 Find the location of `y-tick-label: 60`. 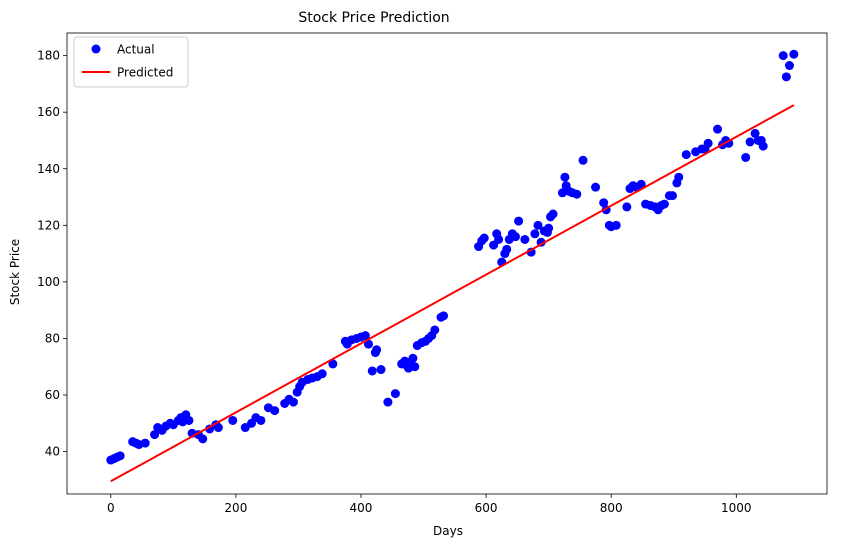

y-tick-label: 60 is located at coordinates (52, 395).